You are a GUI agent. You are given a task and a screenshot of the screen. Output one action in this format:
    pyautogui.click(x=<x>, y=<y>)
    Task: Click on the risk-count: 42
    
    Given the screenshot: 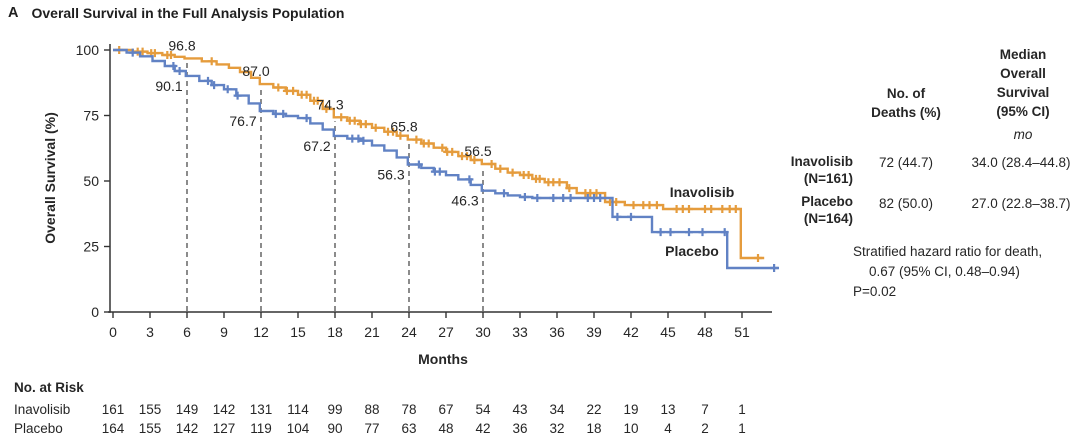 What is the action you would take?
    pyautogui.click(x=483, y=428)
    